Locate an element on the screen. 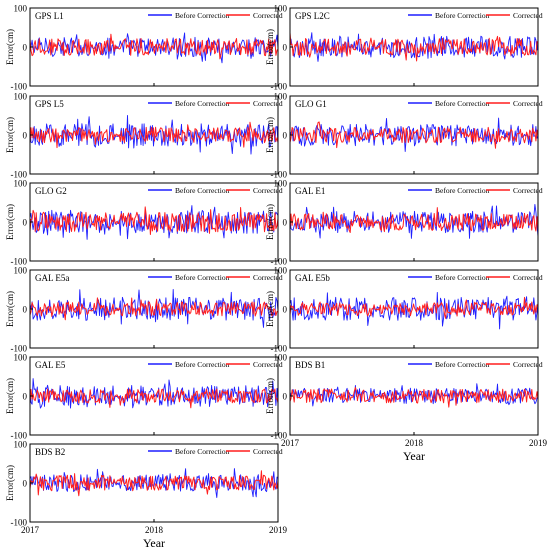 This screenshot has height=555, width=550. x-axis-right: 2017 2018 2019 Year is located at coordinates (414, 450).